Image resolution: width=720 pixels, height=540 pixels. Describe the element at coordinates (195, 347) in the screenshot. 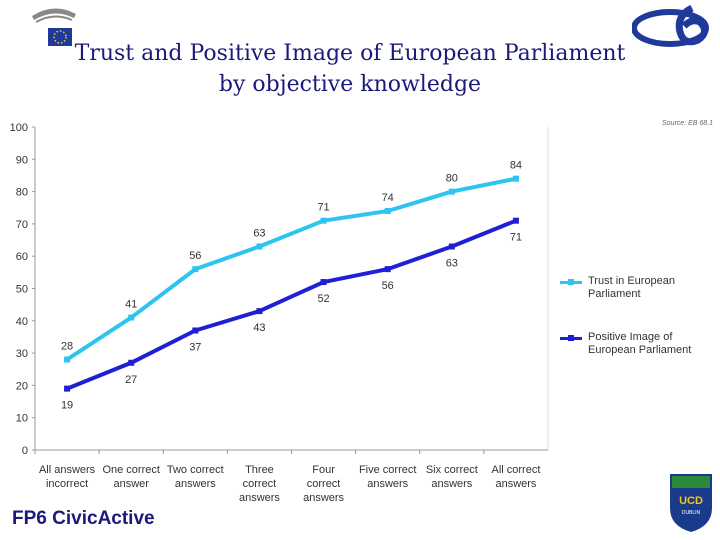

I see `data-label-image: 37` at that location.